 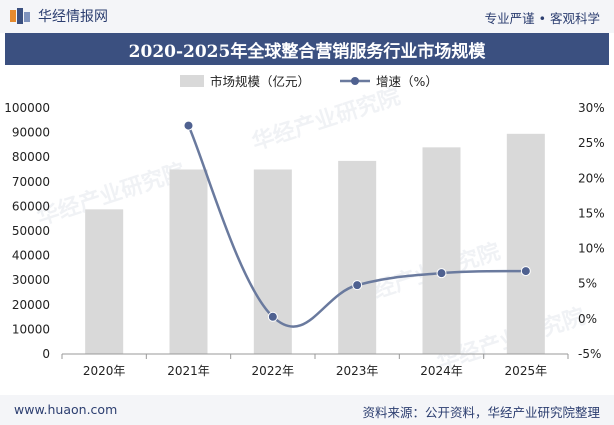 I want to click on x-axis-tick-label: 2023年, so click(x=357, y=371).